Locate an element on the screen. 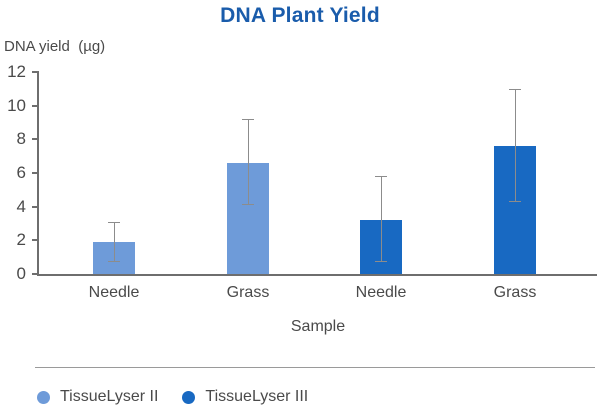  y-tick-label: 0 is located at coordinates (21, 273).